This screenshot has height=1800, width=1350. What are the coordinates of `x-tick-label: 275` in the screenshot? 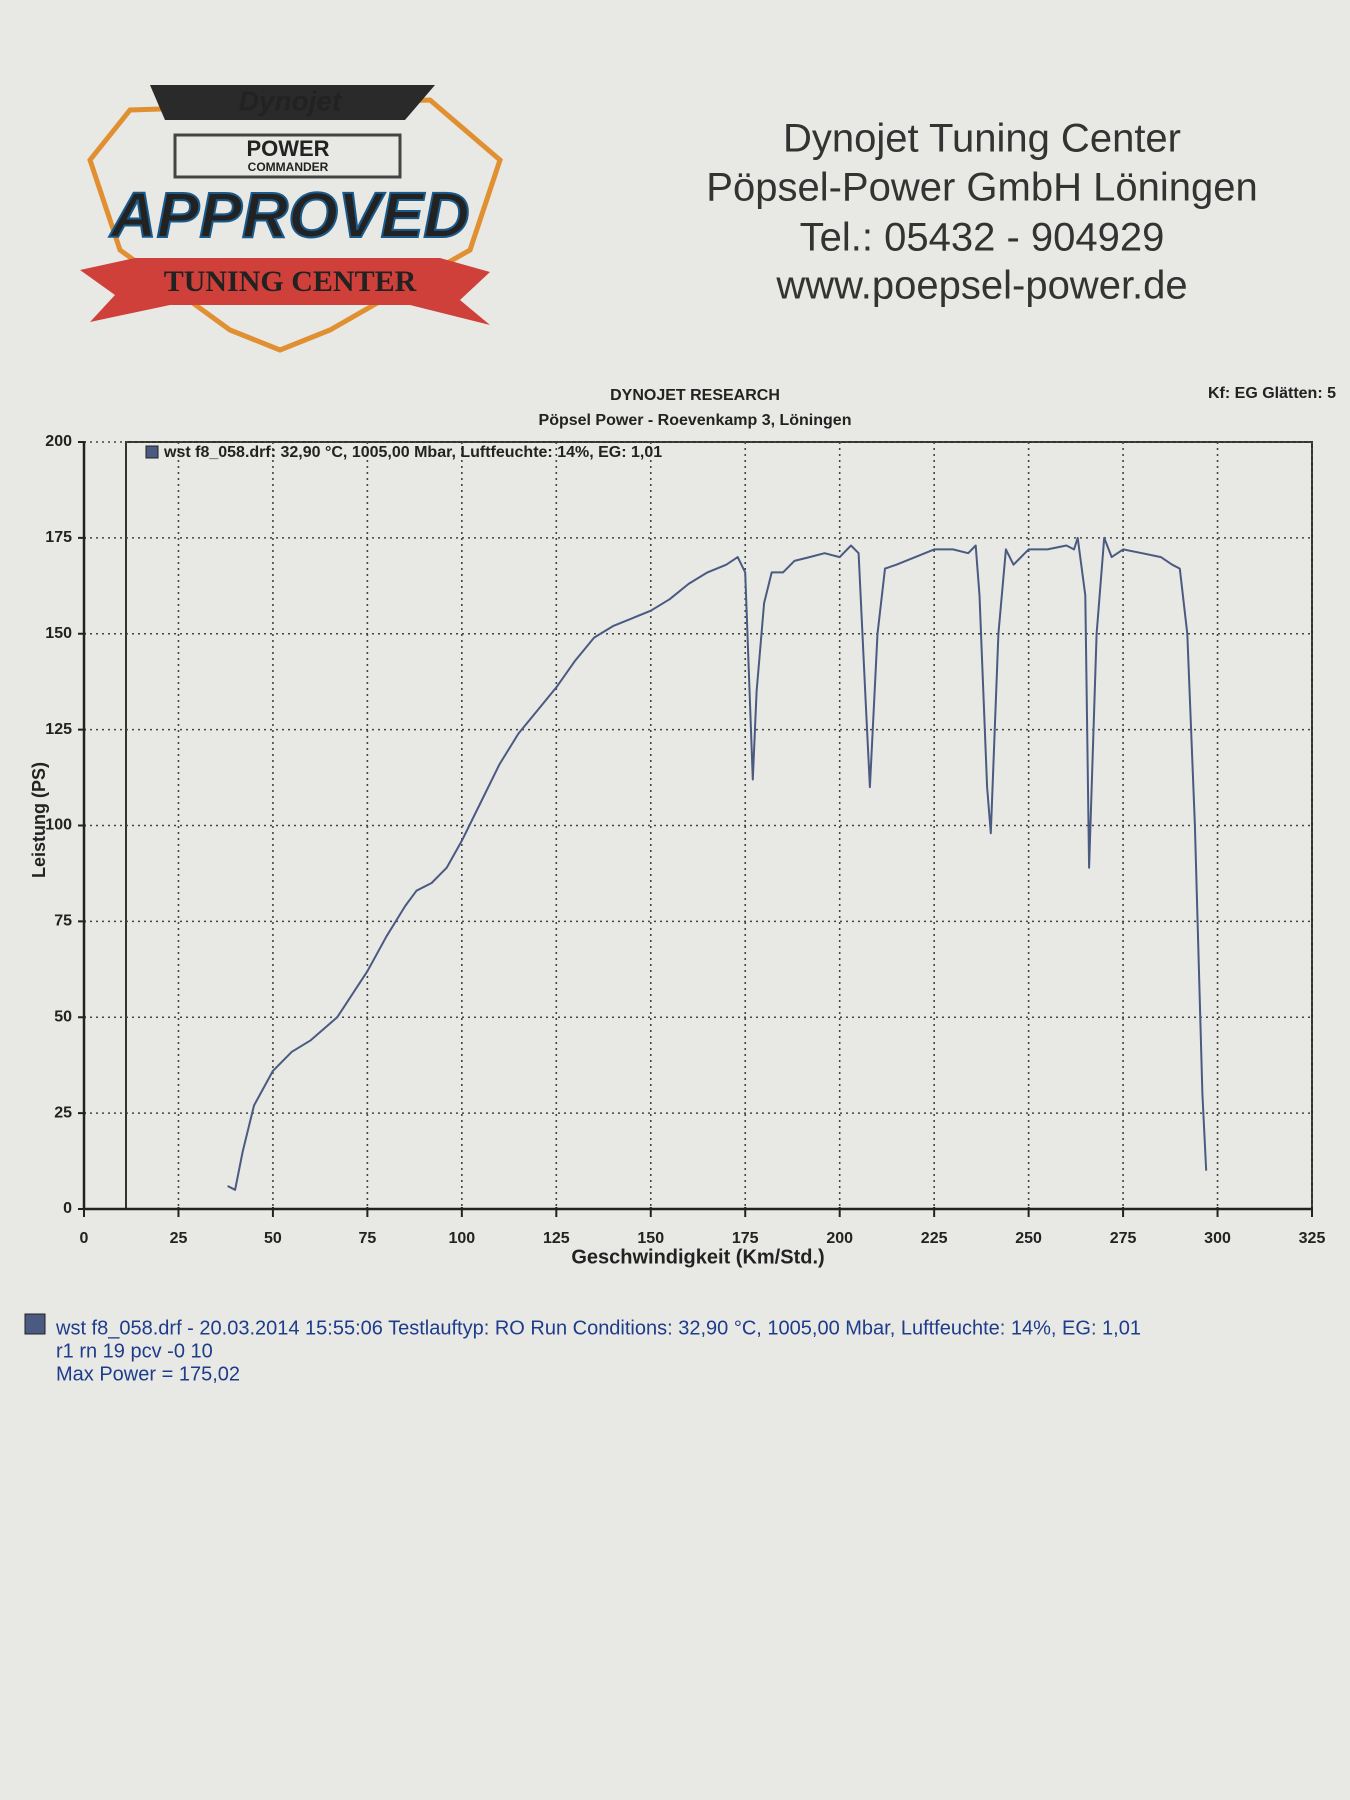 It's located at (1123, 1238).